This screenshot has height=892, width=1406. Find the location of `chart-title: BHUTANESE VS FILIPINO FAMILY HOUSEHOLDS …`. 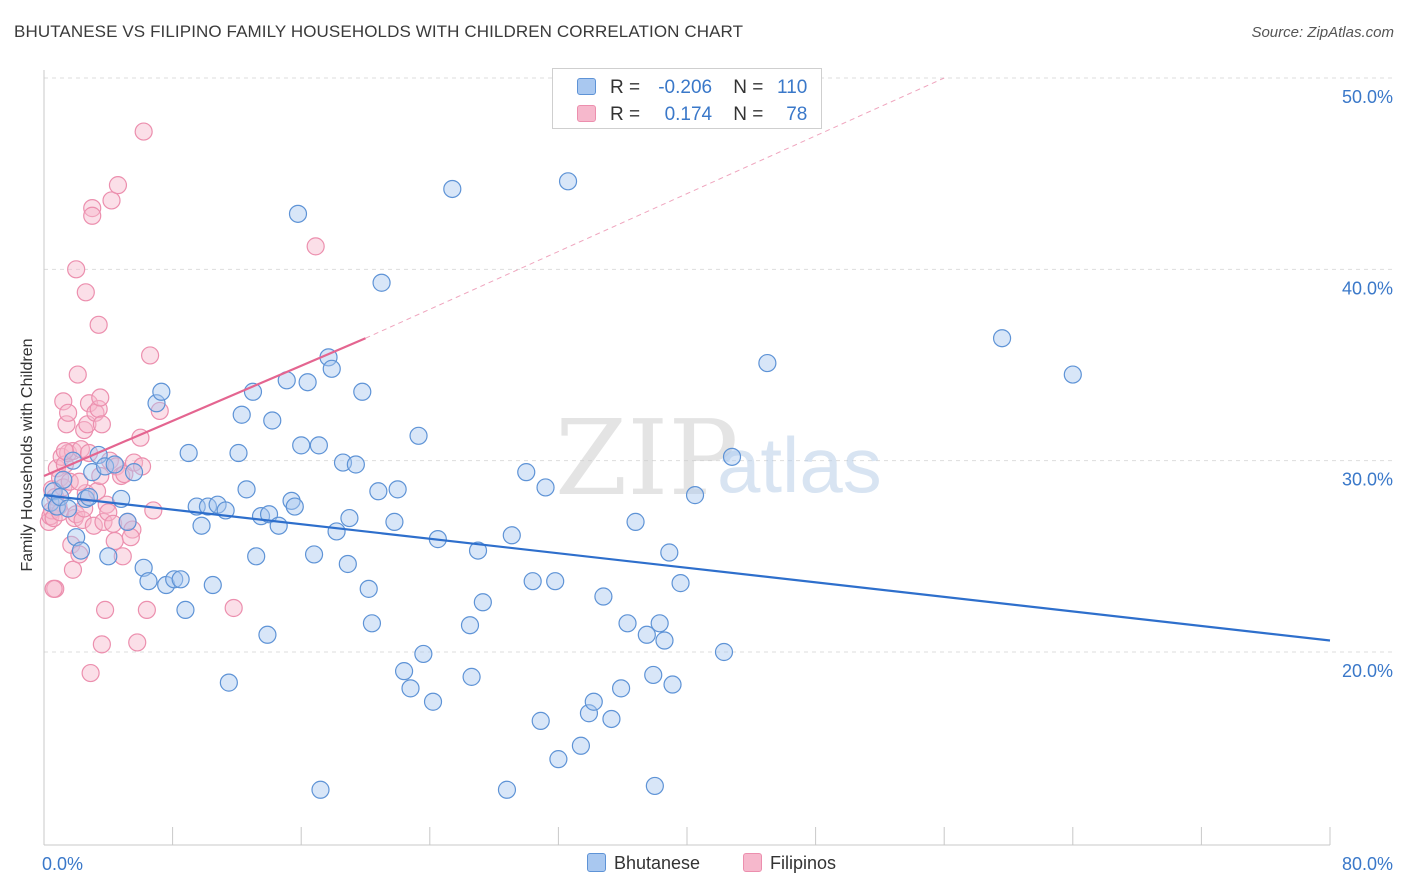

chart-title: BHUTANESE VS FILIPINO FAMILY HOUSEHOLDS … is located at coordinates (379, 31).